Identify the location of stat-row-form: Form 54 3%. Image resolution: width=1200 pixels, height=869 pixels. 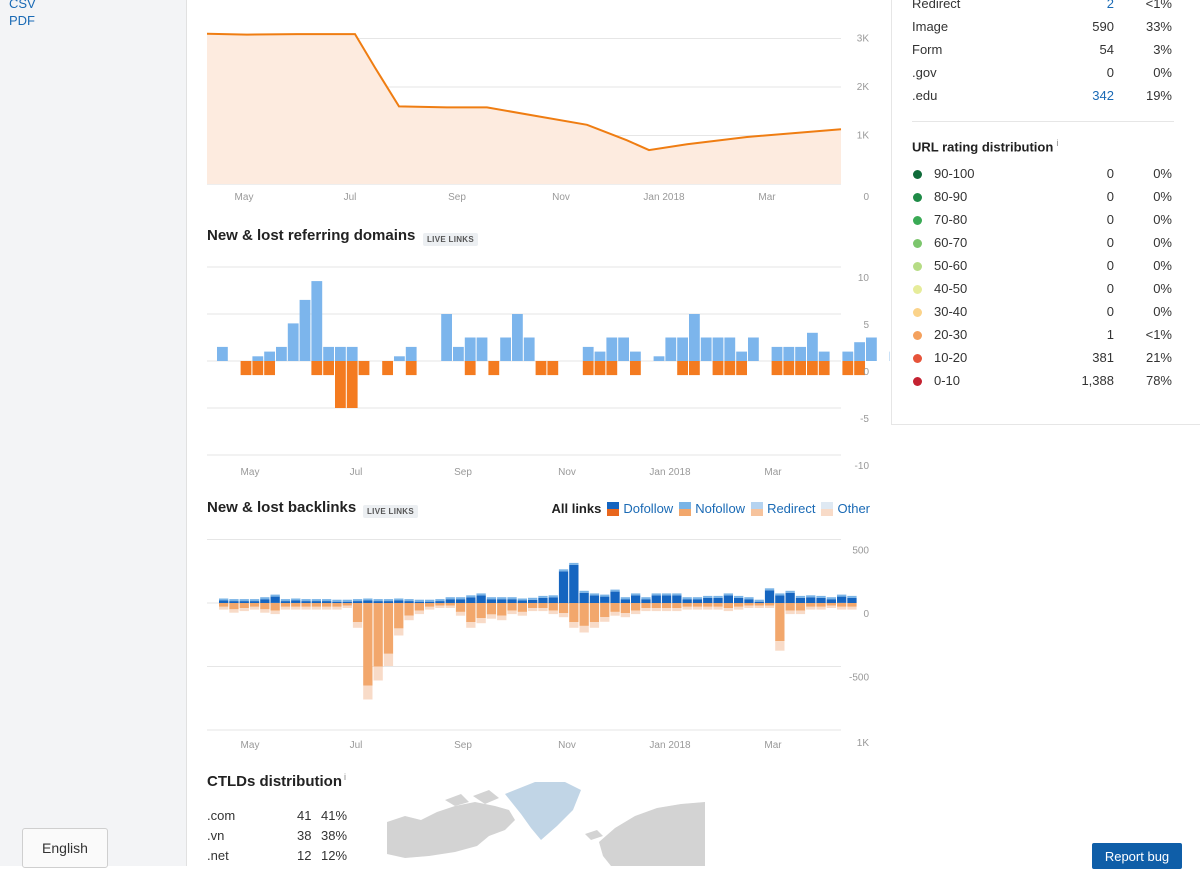
(1043, 53).